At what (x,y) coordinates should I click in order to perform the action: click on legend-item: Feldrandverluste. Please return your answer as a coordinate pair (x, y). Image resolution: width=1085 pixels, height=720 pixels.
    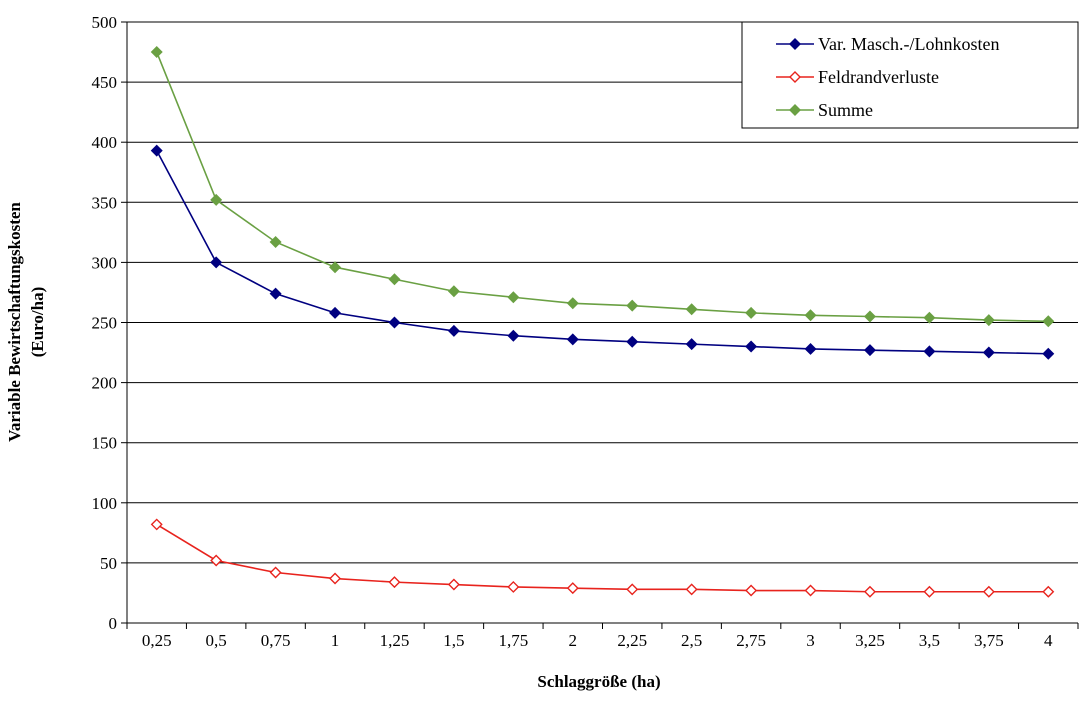
    Looking at the image, I should click on (857, 77).